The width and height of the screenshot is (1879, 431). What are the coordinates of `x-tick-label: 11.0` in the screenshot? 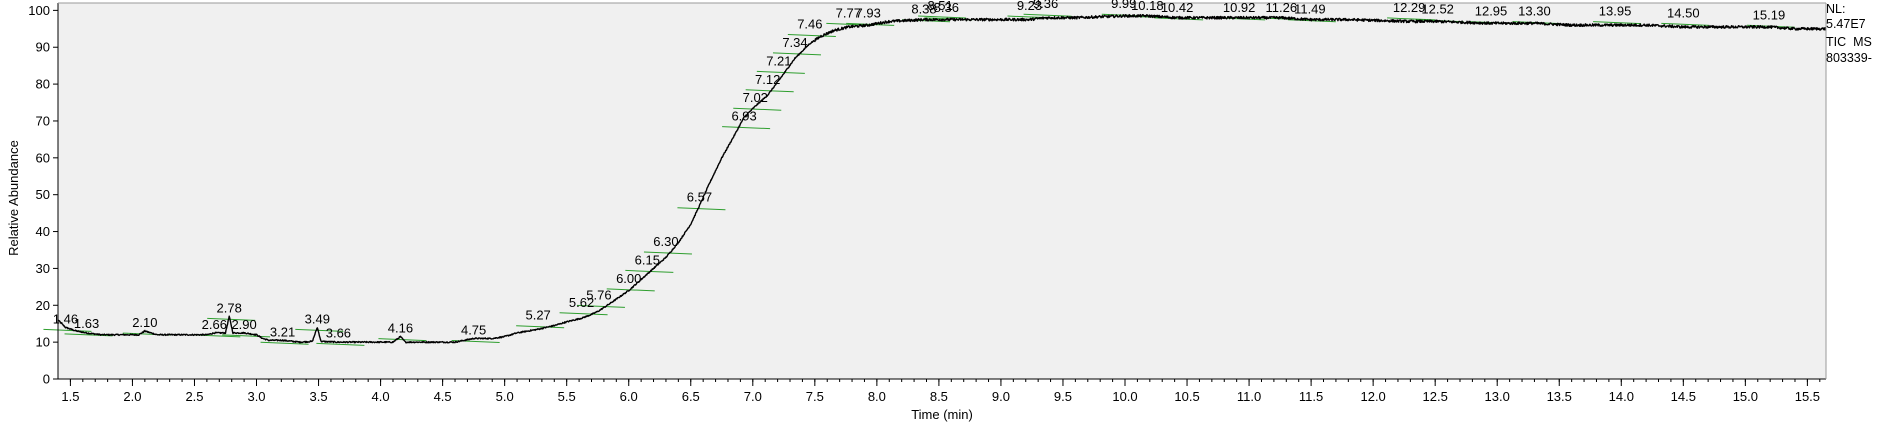 It's located at (1249, 396).